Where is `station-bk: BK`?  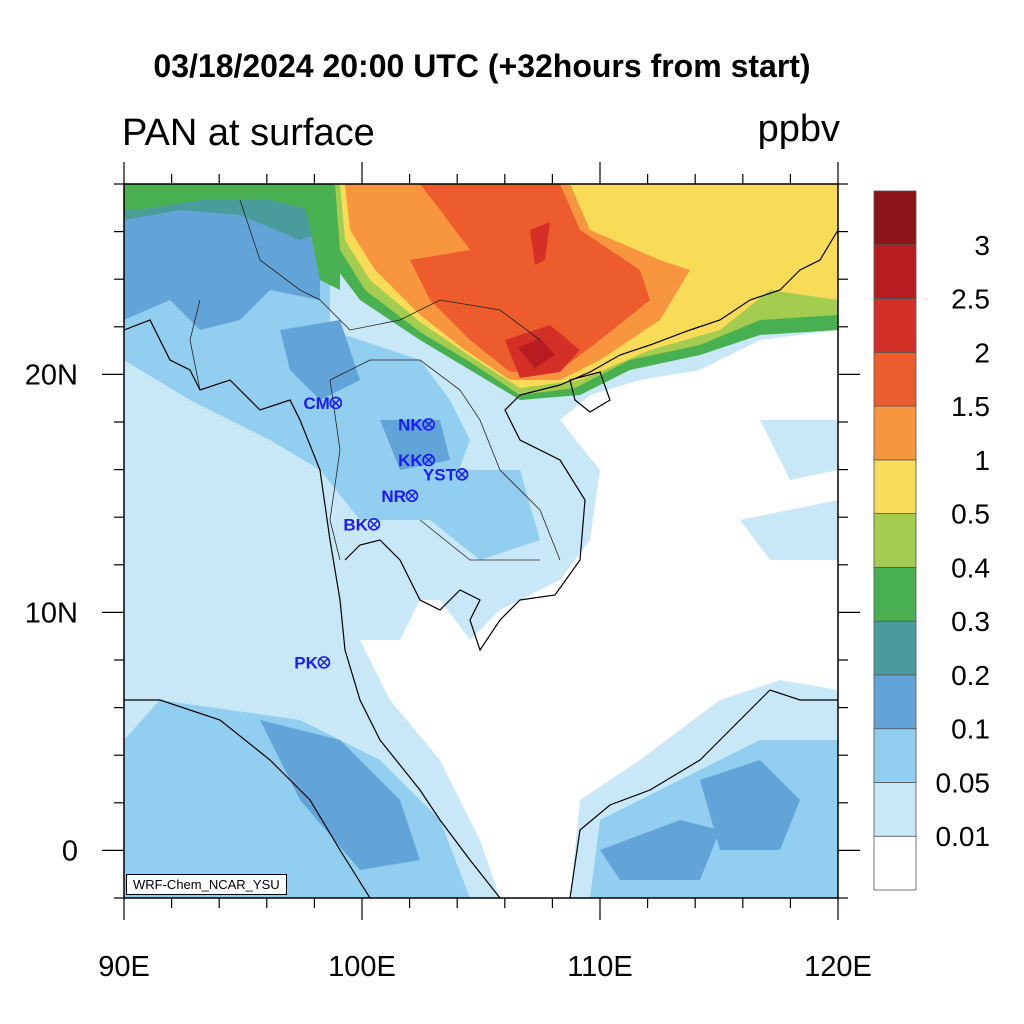 station-bk: BK is located at coordinates (362, 524).